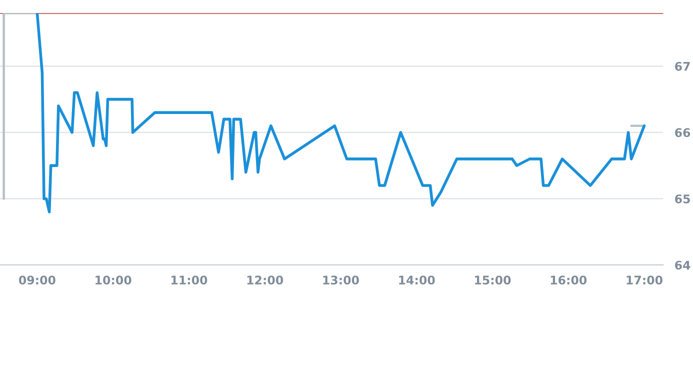  What do you see at coordinates (682, 133) in the screenshot?
I see `y-tick-label: 66` at bounding box center [682, 133].